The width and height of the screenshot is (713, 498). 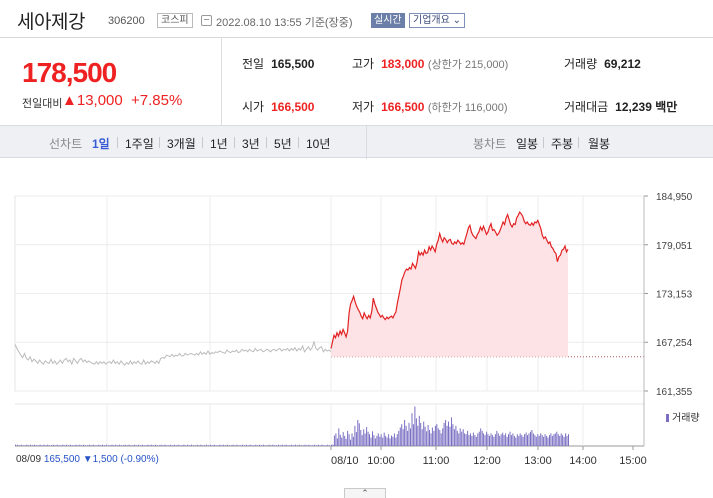 What do you see at coordinates (101, 144) in the screenshot?
I see `tab-1day: 1일` at bounding box center [101, 144].